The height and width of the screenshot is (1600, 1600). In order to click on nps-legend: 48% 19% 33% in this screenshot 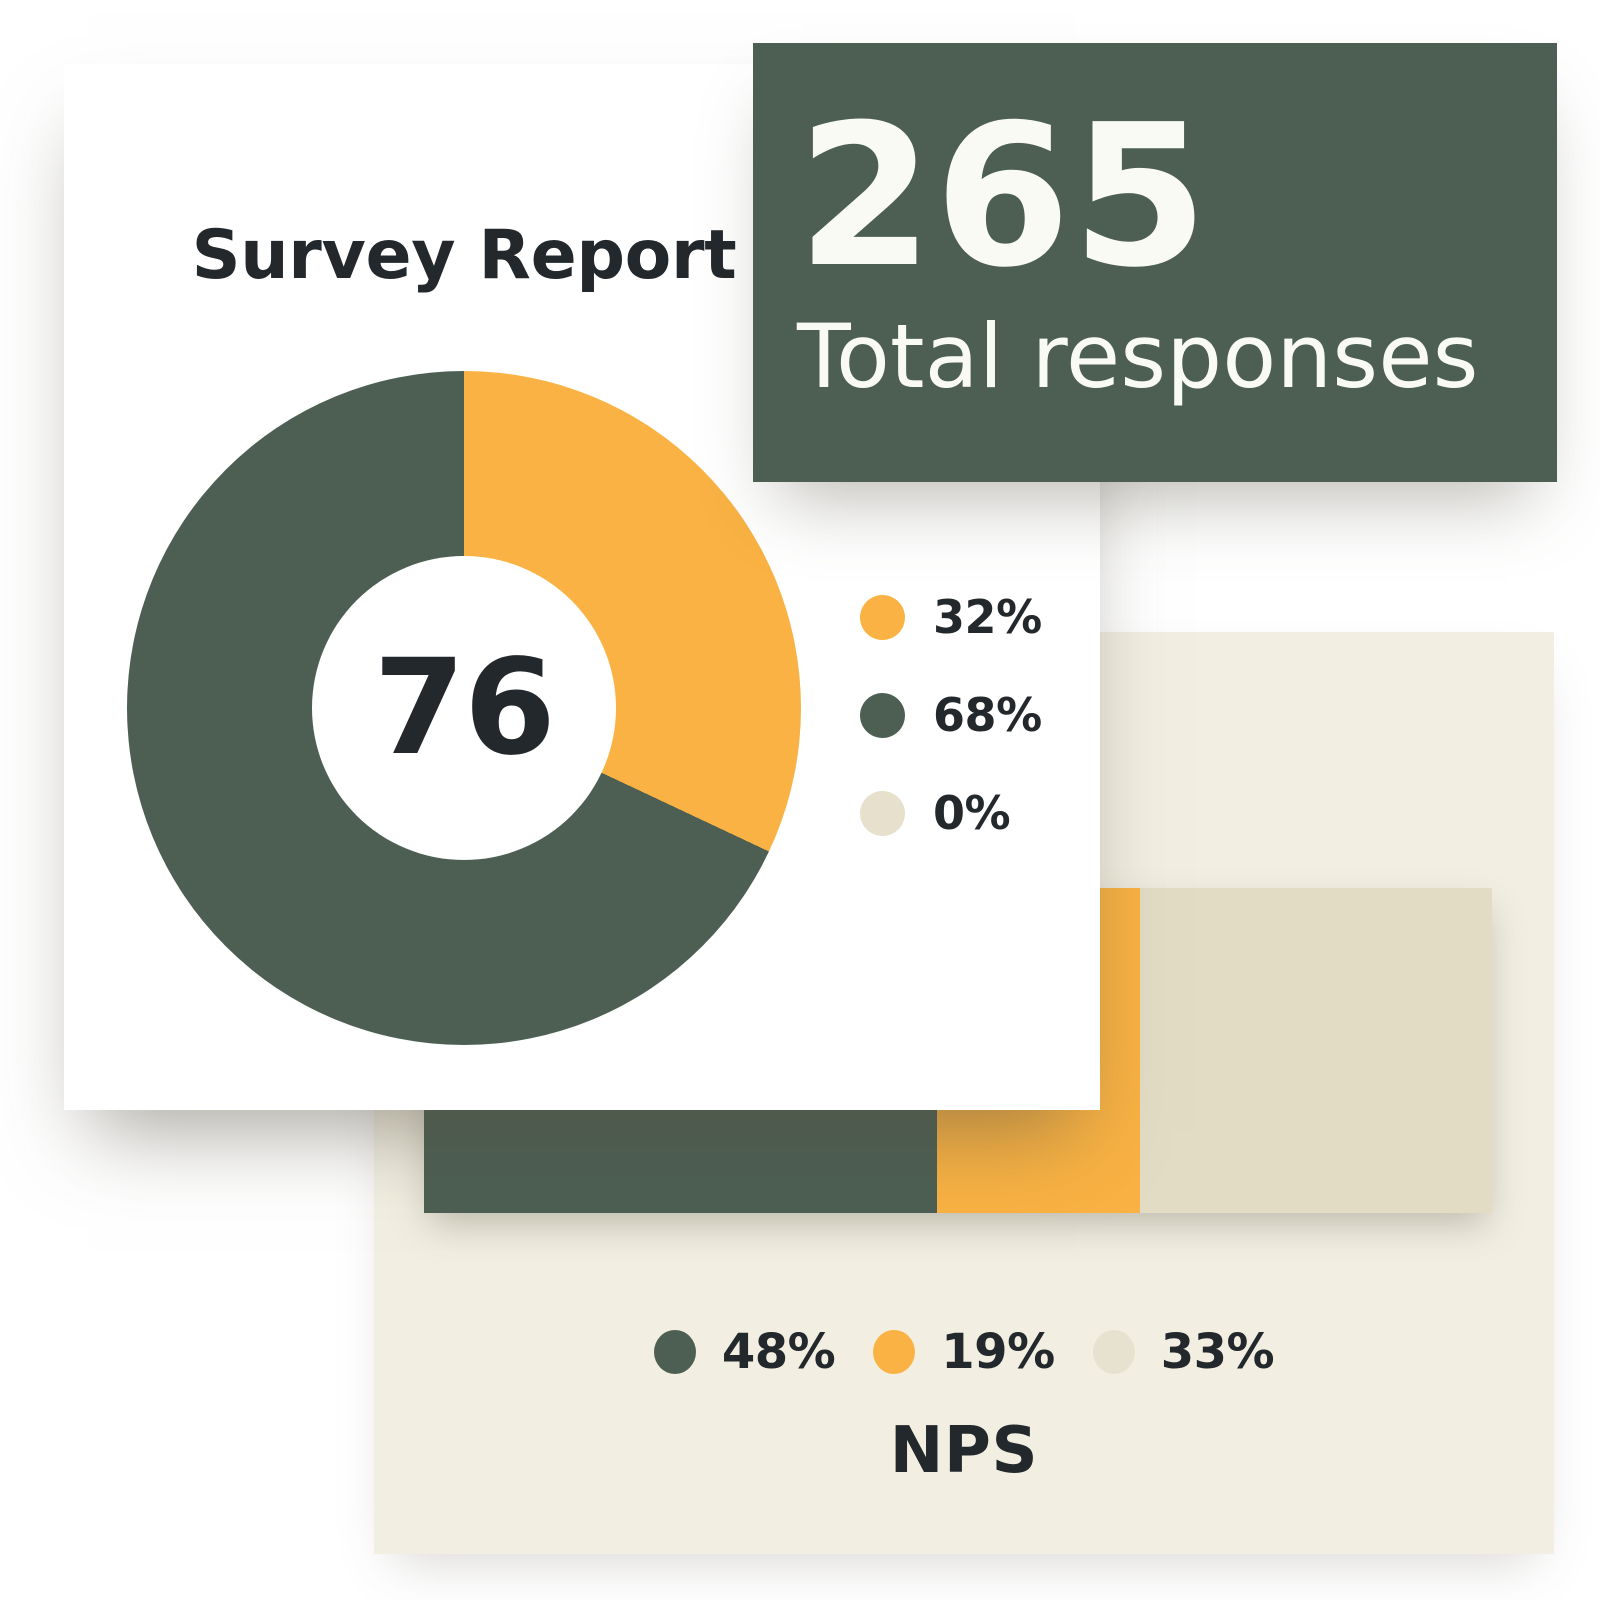, I will do `click(964, 1352)`.